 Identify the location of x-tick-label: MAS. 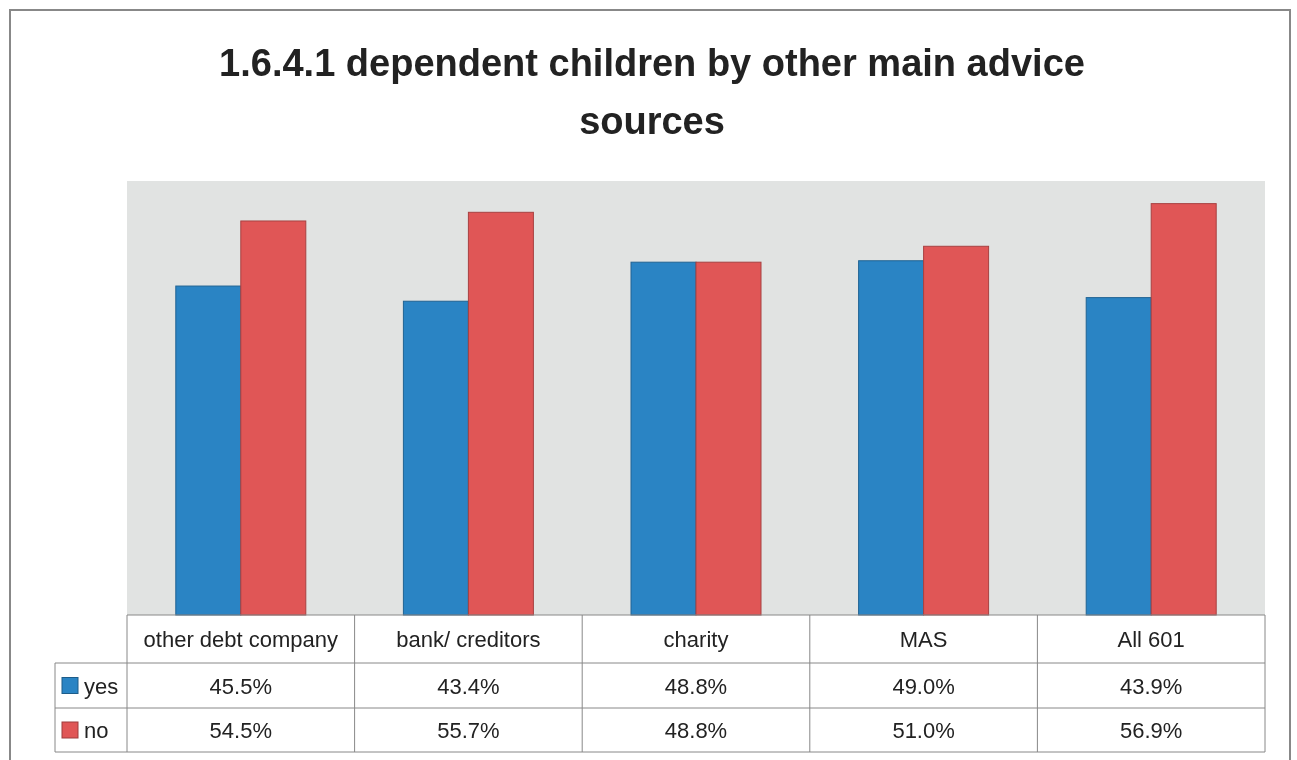
(923, 639).